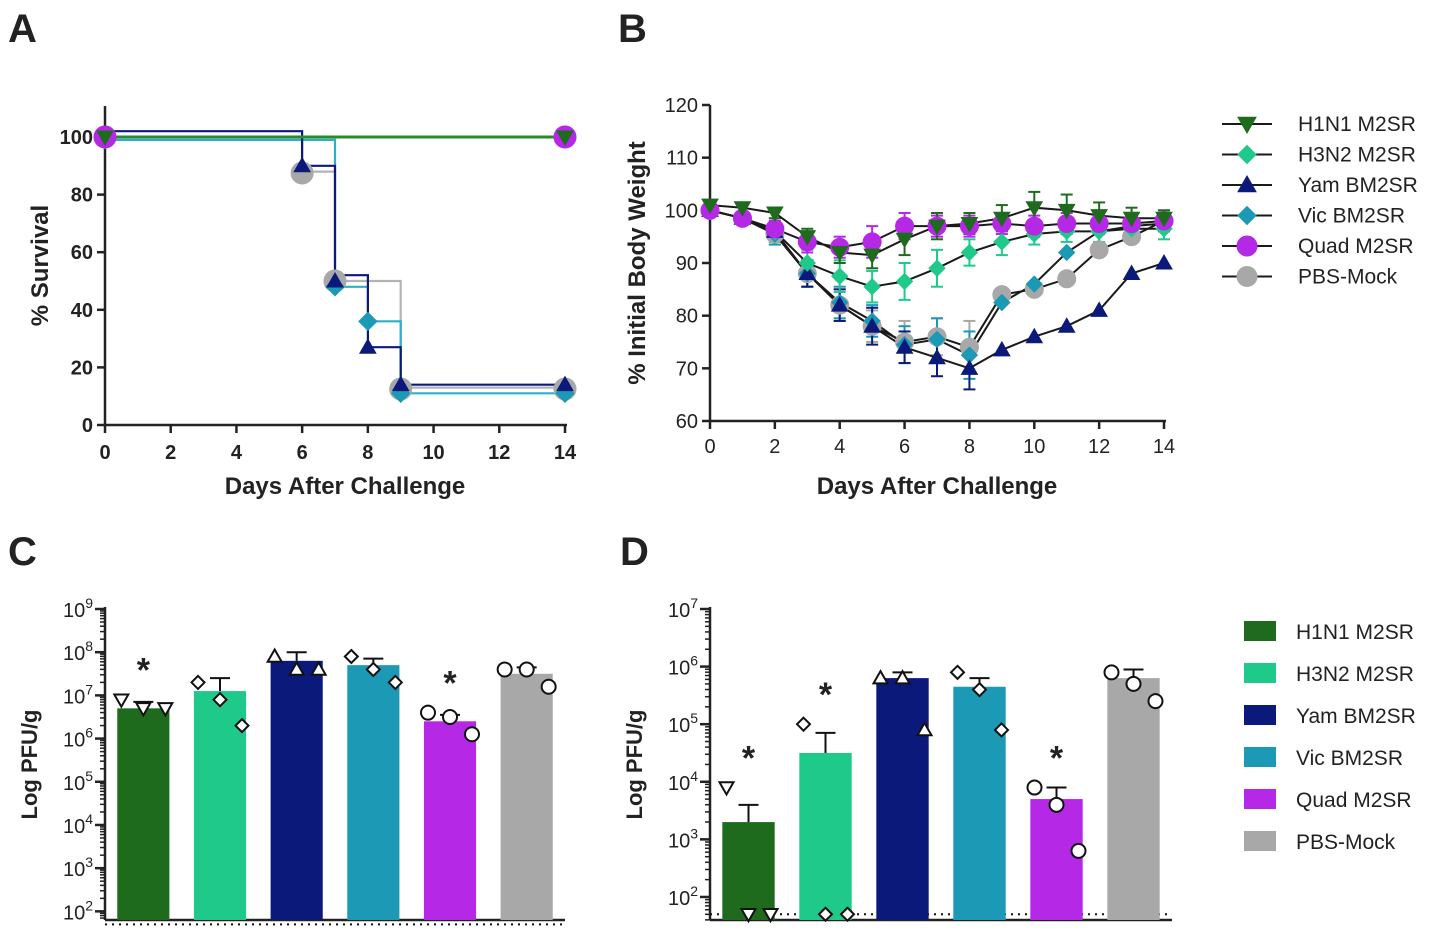 This screenshot has height=943, width=1448. I want to click on x-tick-label: 8, so click(367, 453).